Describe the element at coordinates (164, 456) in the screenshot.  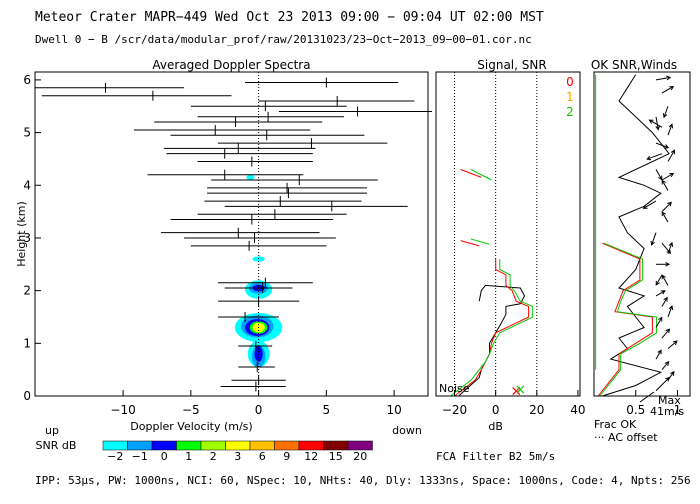
I see `legend-value-2: 0` at that location.